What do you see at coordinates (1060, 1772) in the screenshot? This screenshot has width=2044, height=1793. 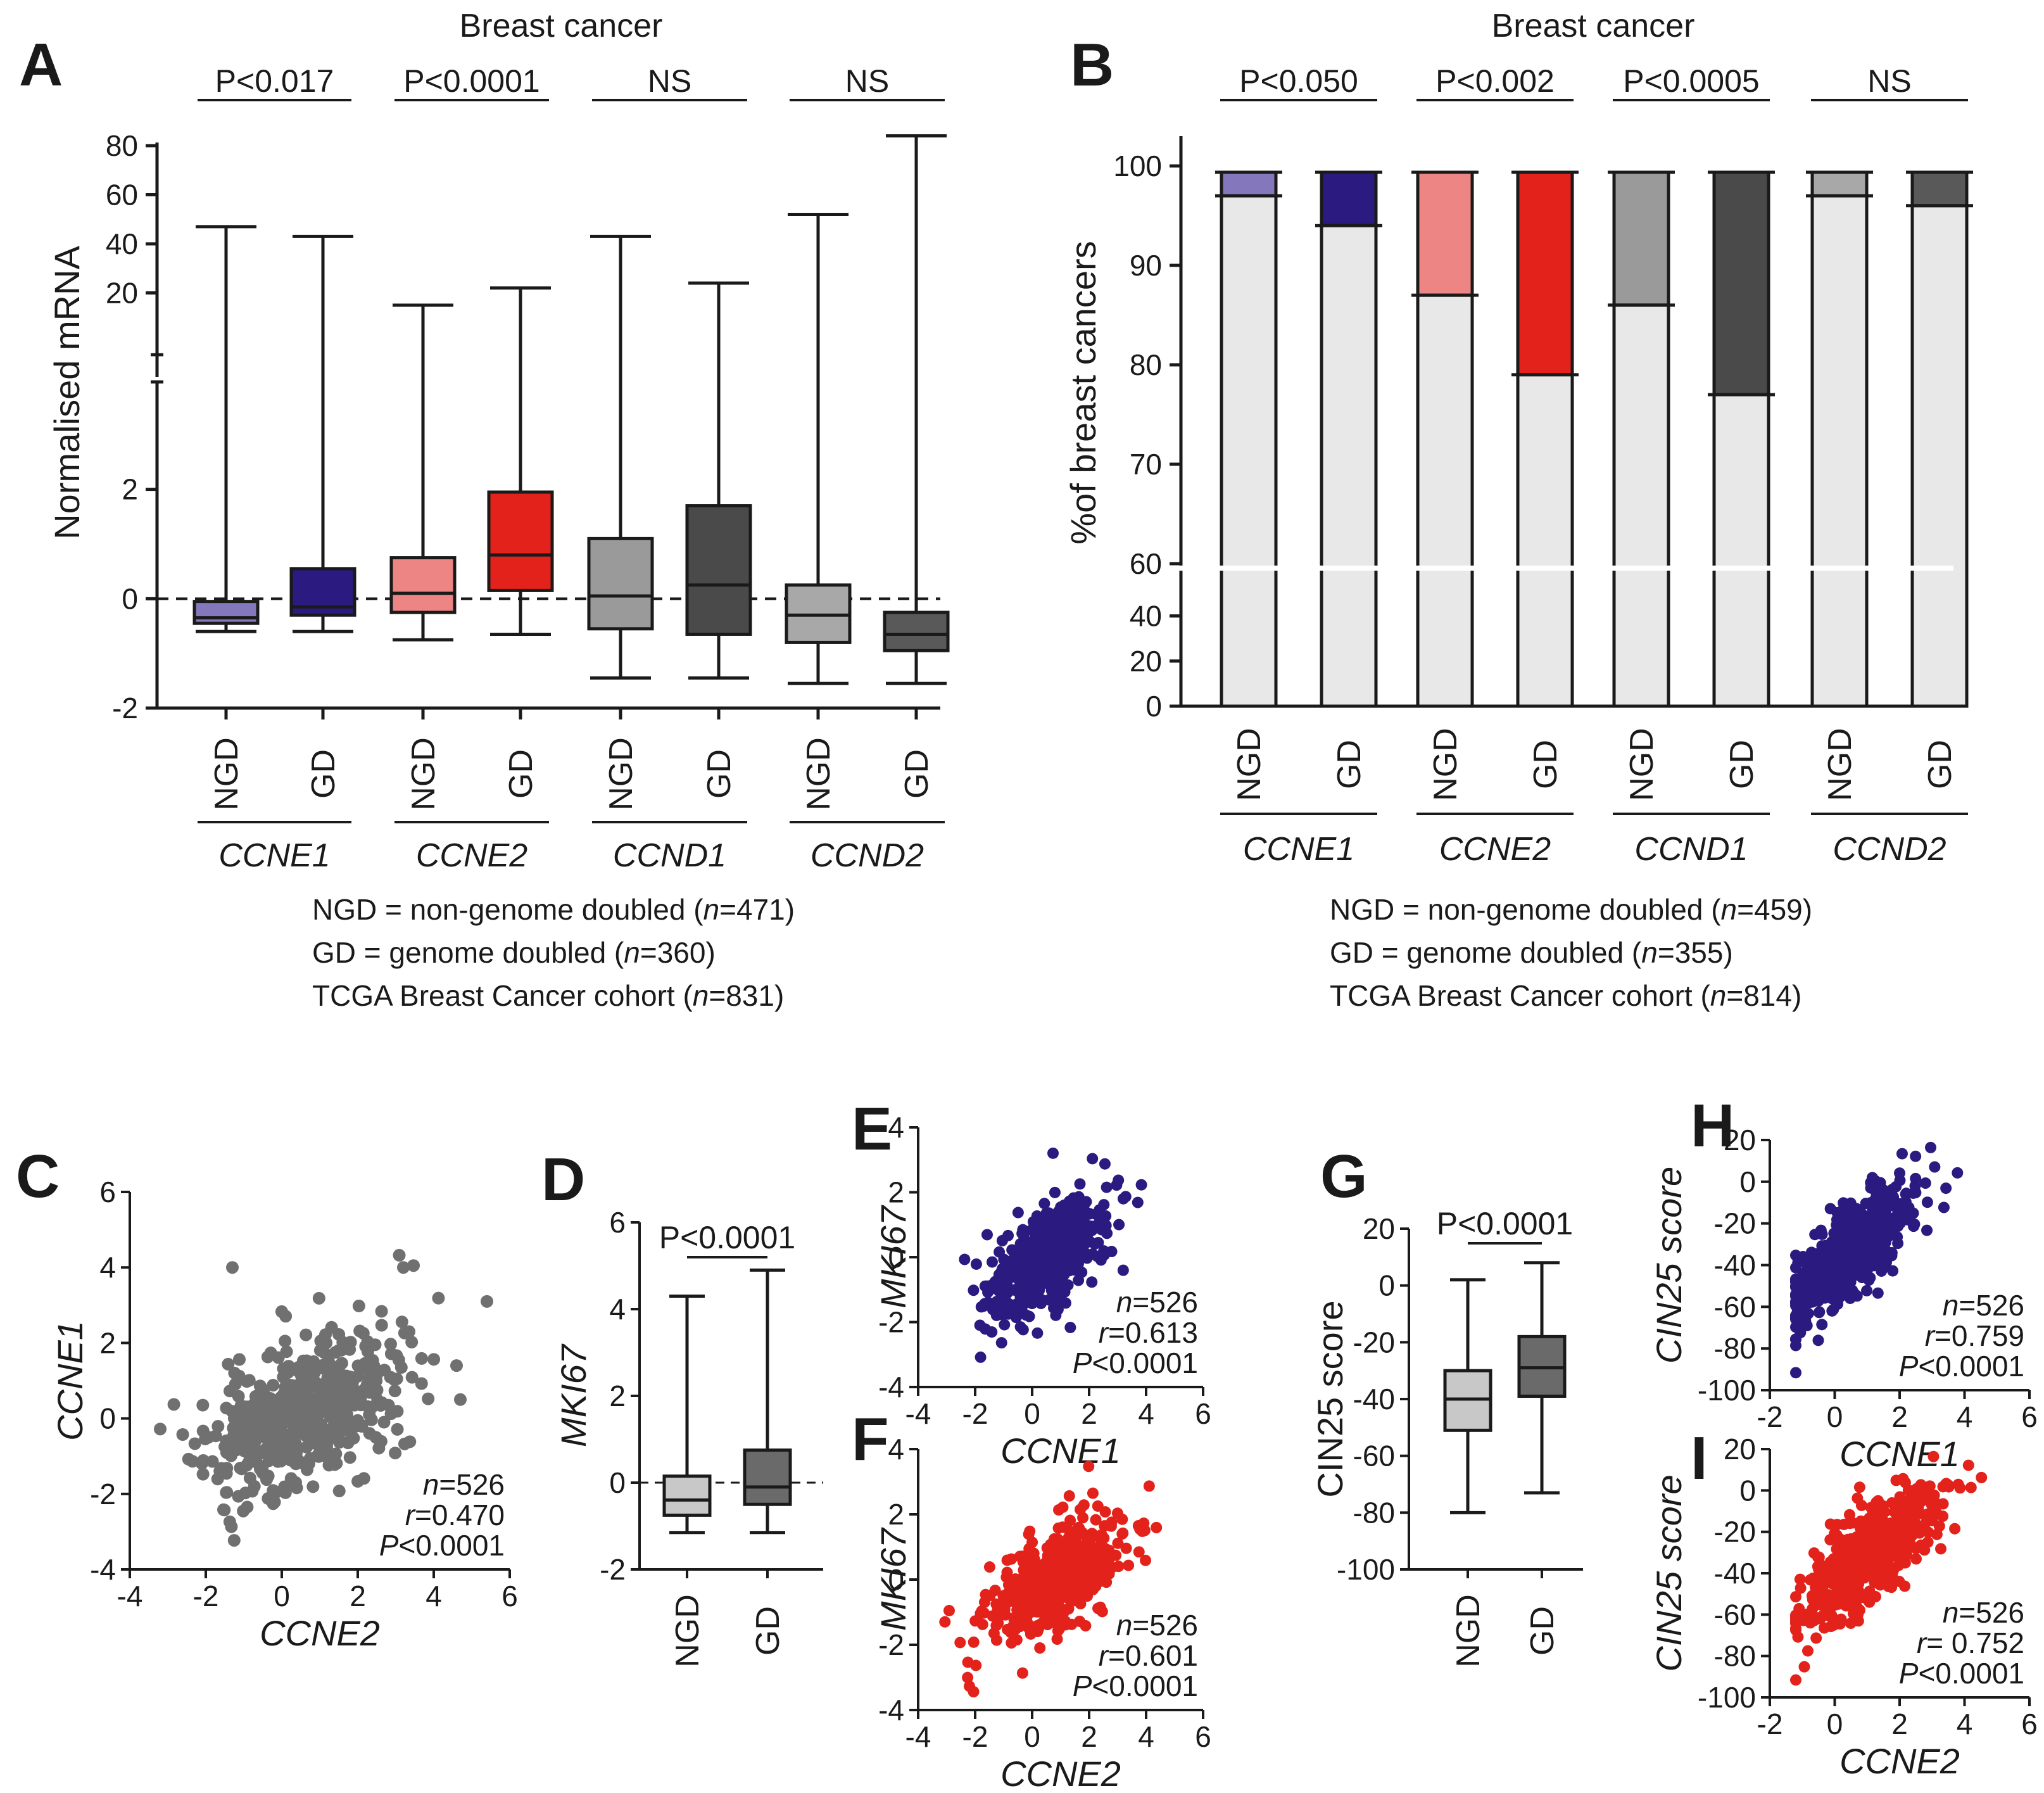 I see `panel-f-x-label: CCNE2` at bounding box center [1060, 1772].